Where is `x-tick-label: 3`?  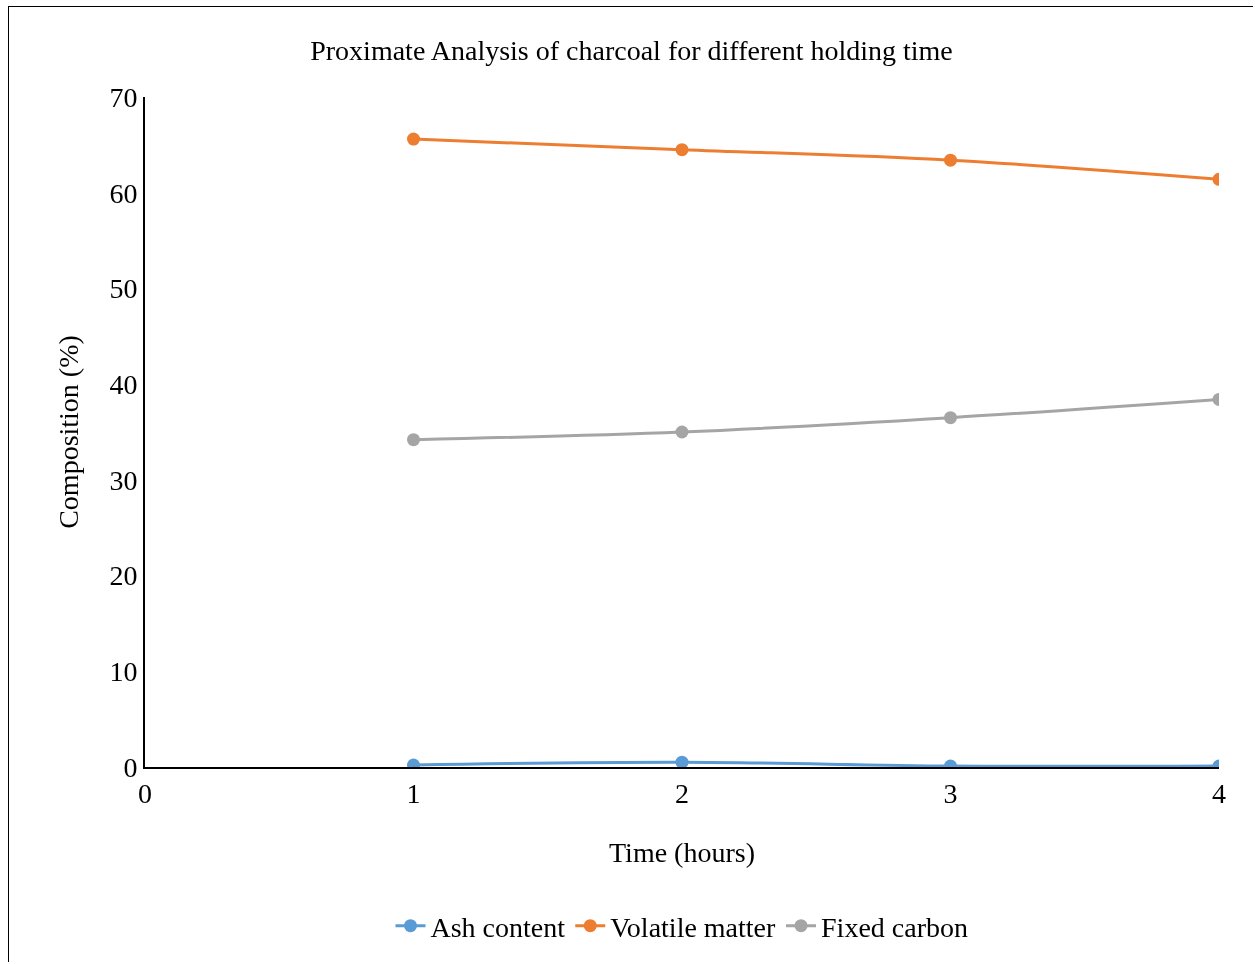 x-tick-label: 3 is located at coordinates (950, 793).